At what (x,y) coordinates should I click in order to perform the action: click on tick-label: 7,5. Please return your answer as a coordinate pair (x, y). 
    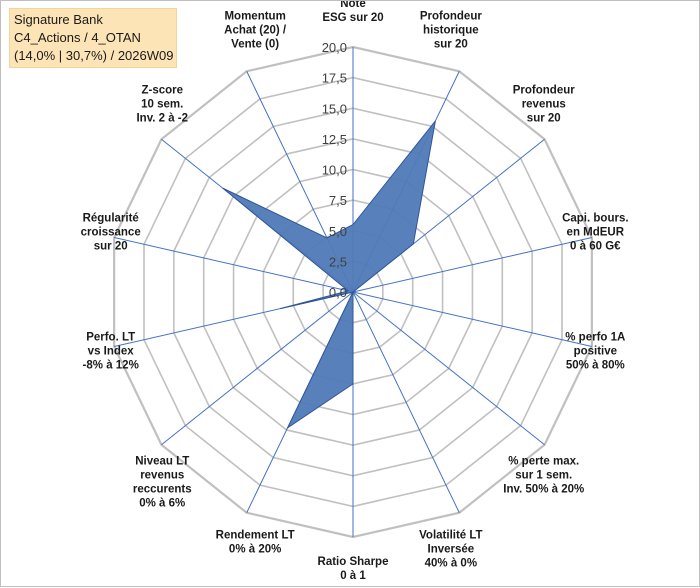
    Looking at the image, I should click on (338, 200).